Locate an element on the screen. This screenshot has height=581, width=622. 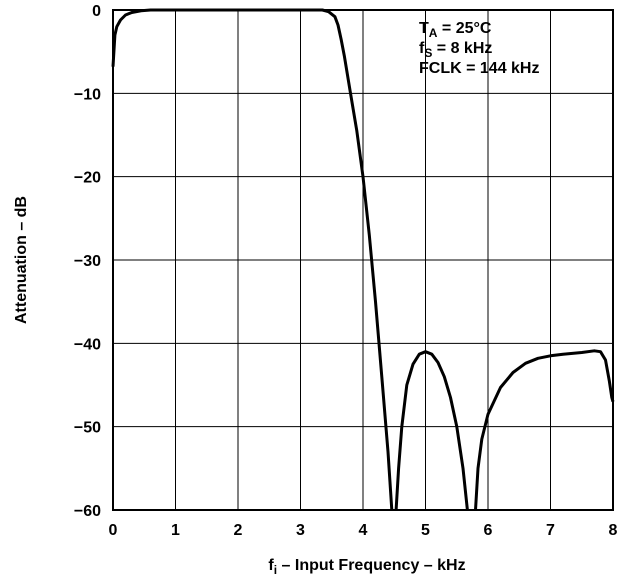
y-tick-label: 0 is located at coordinates (96, 11).